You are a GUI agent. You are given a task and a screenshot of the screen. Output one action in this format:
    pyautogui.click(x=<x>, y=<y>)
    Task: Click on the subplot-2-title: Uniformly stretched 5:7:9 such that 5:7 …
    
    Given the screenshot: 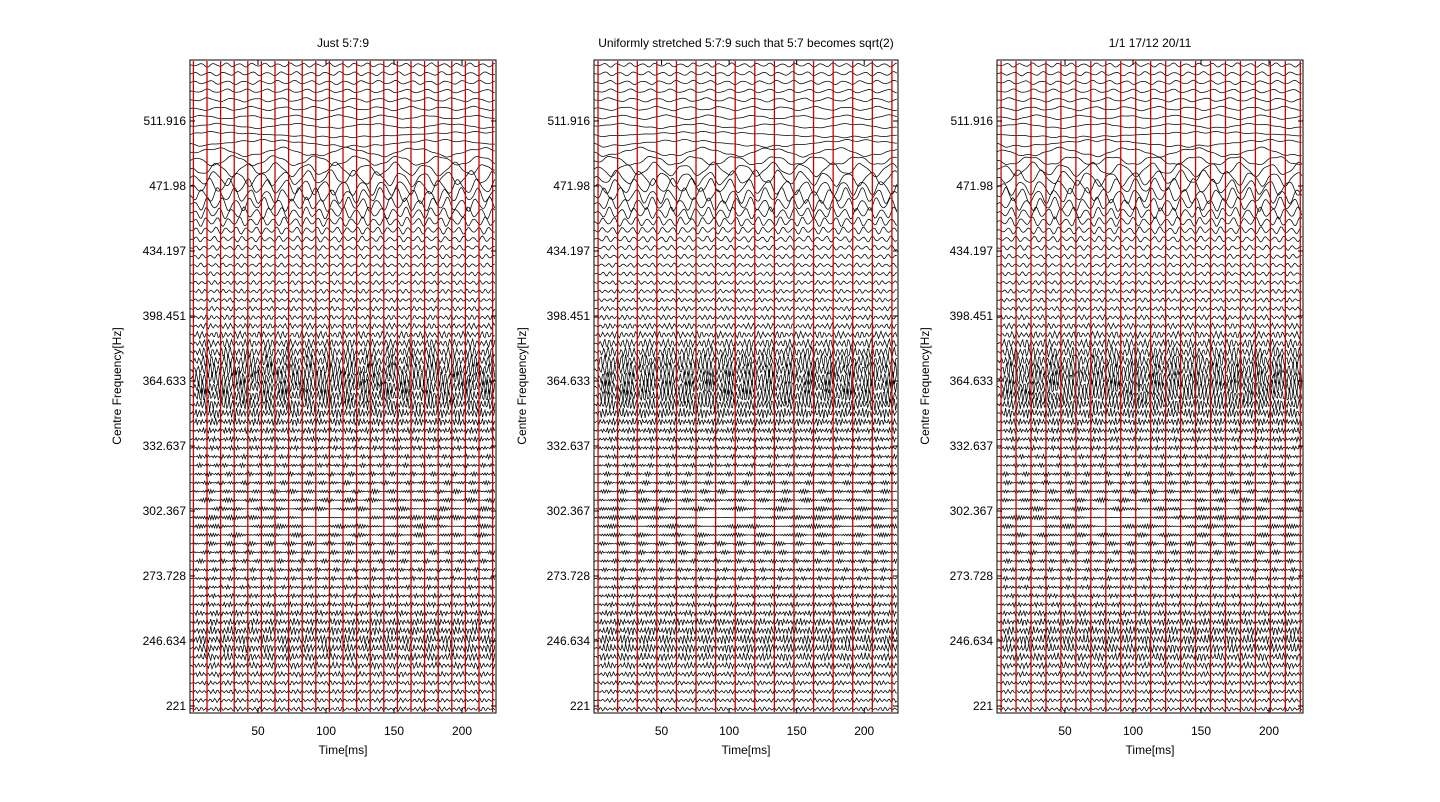 What is the action you would take?
    pyautogui.click(x=745, y=43)
    